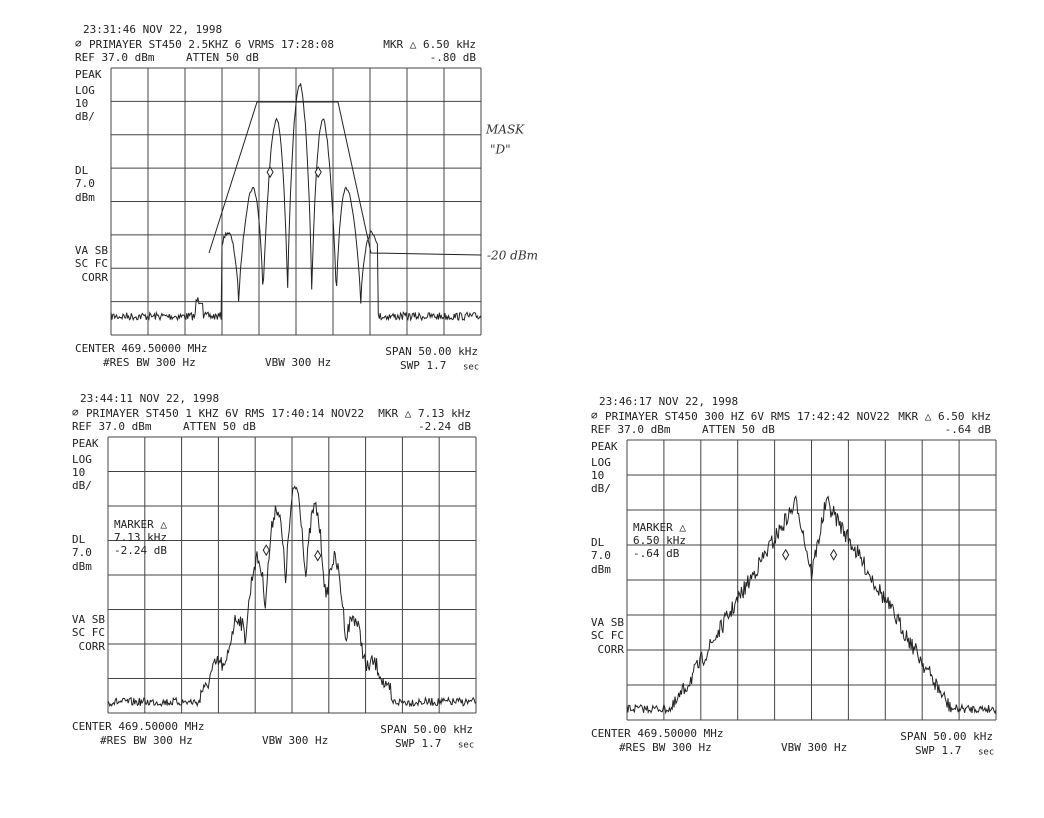 Image resolution: width=1044 pixels, height=818 pixels. Describe the element at coordinates (149, 398) in the screenshot. I see `timestamp: 23:44:11 NOV 22, 1998` at that location.